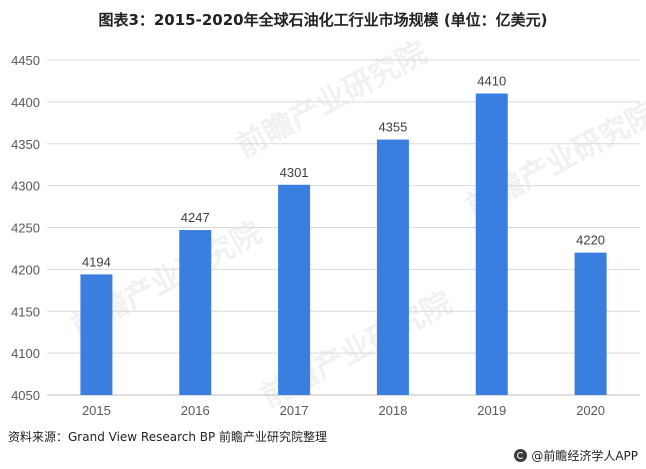 The height and width of the screenshot is (469, 646). What do you see at coordinates (392, 127) in the screenshot?
I see `data-label: 4355` at bounding box center [392, 127].